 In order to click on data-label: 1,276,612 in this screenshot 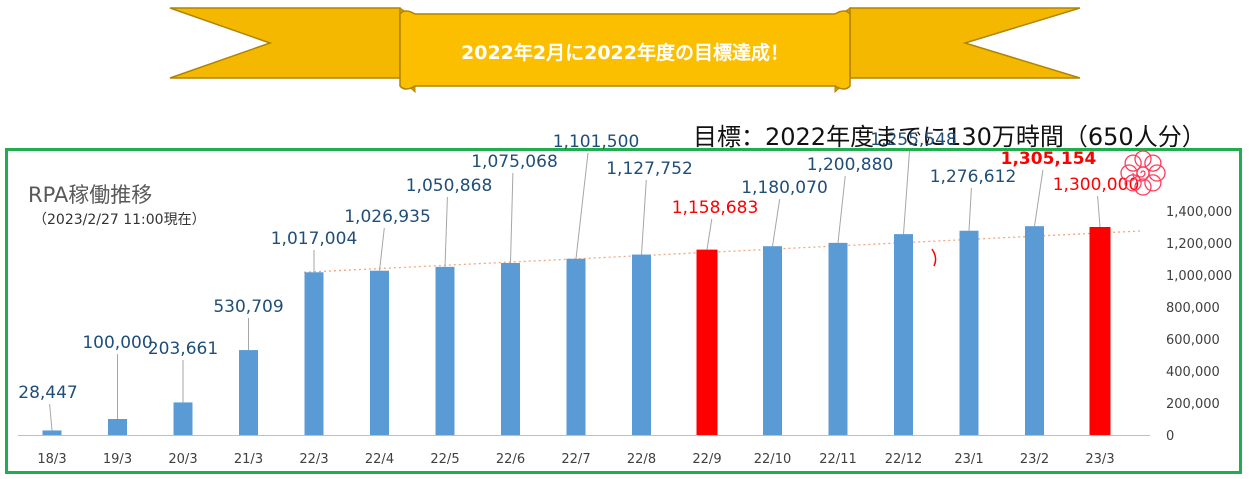, I will do `click(973, 177)`.